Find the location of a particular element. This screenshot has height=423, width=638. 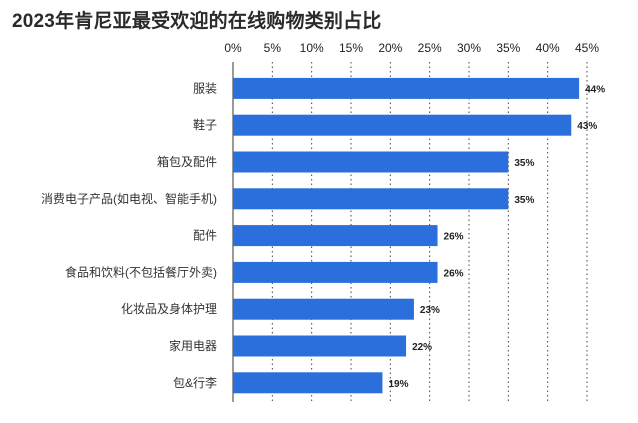

x-tick-label: 5% is located at coordinates (273, 48).